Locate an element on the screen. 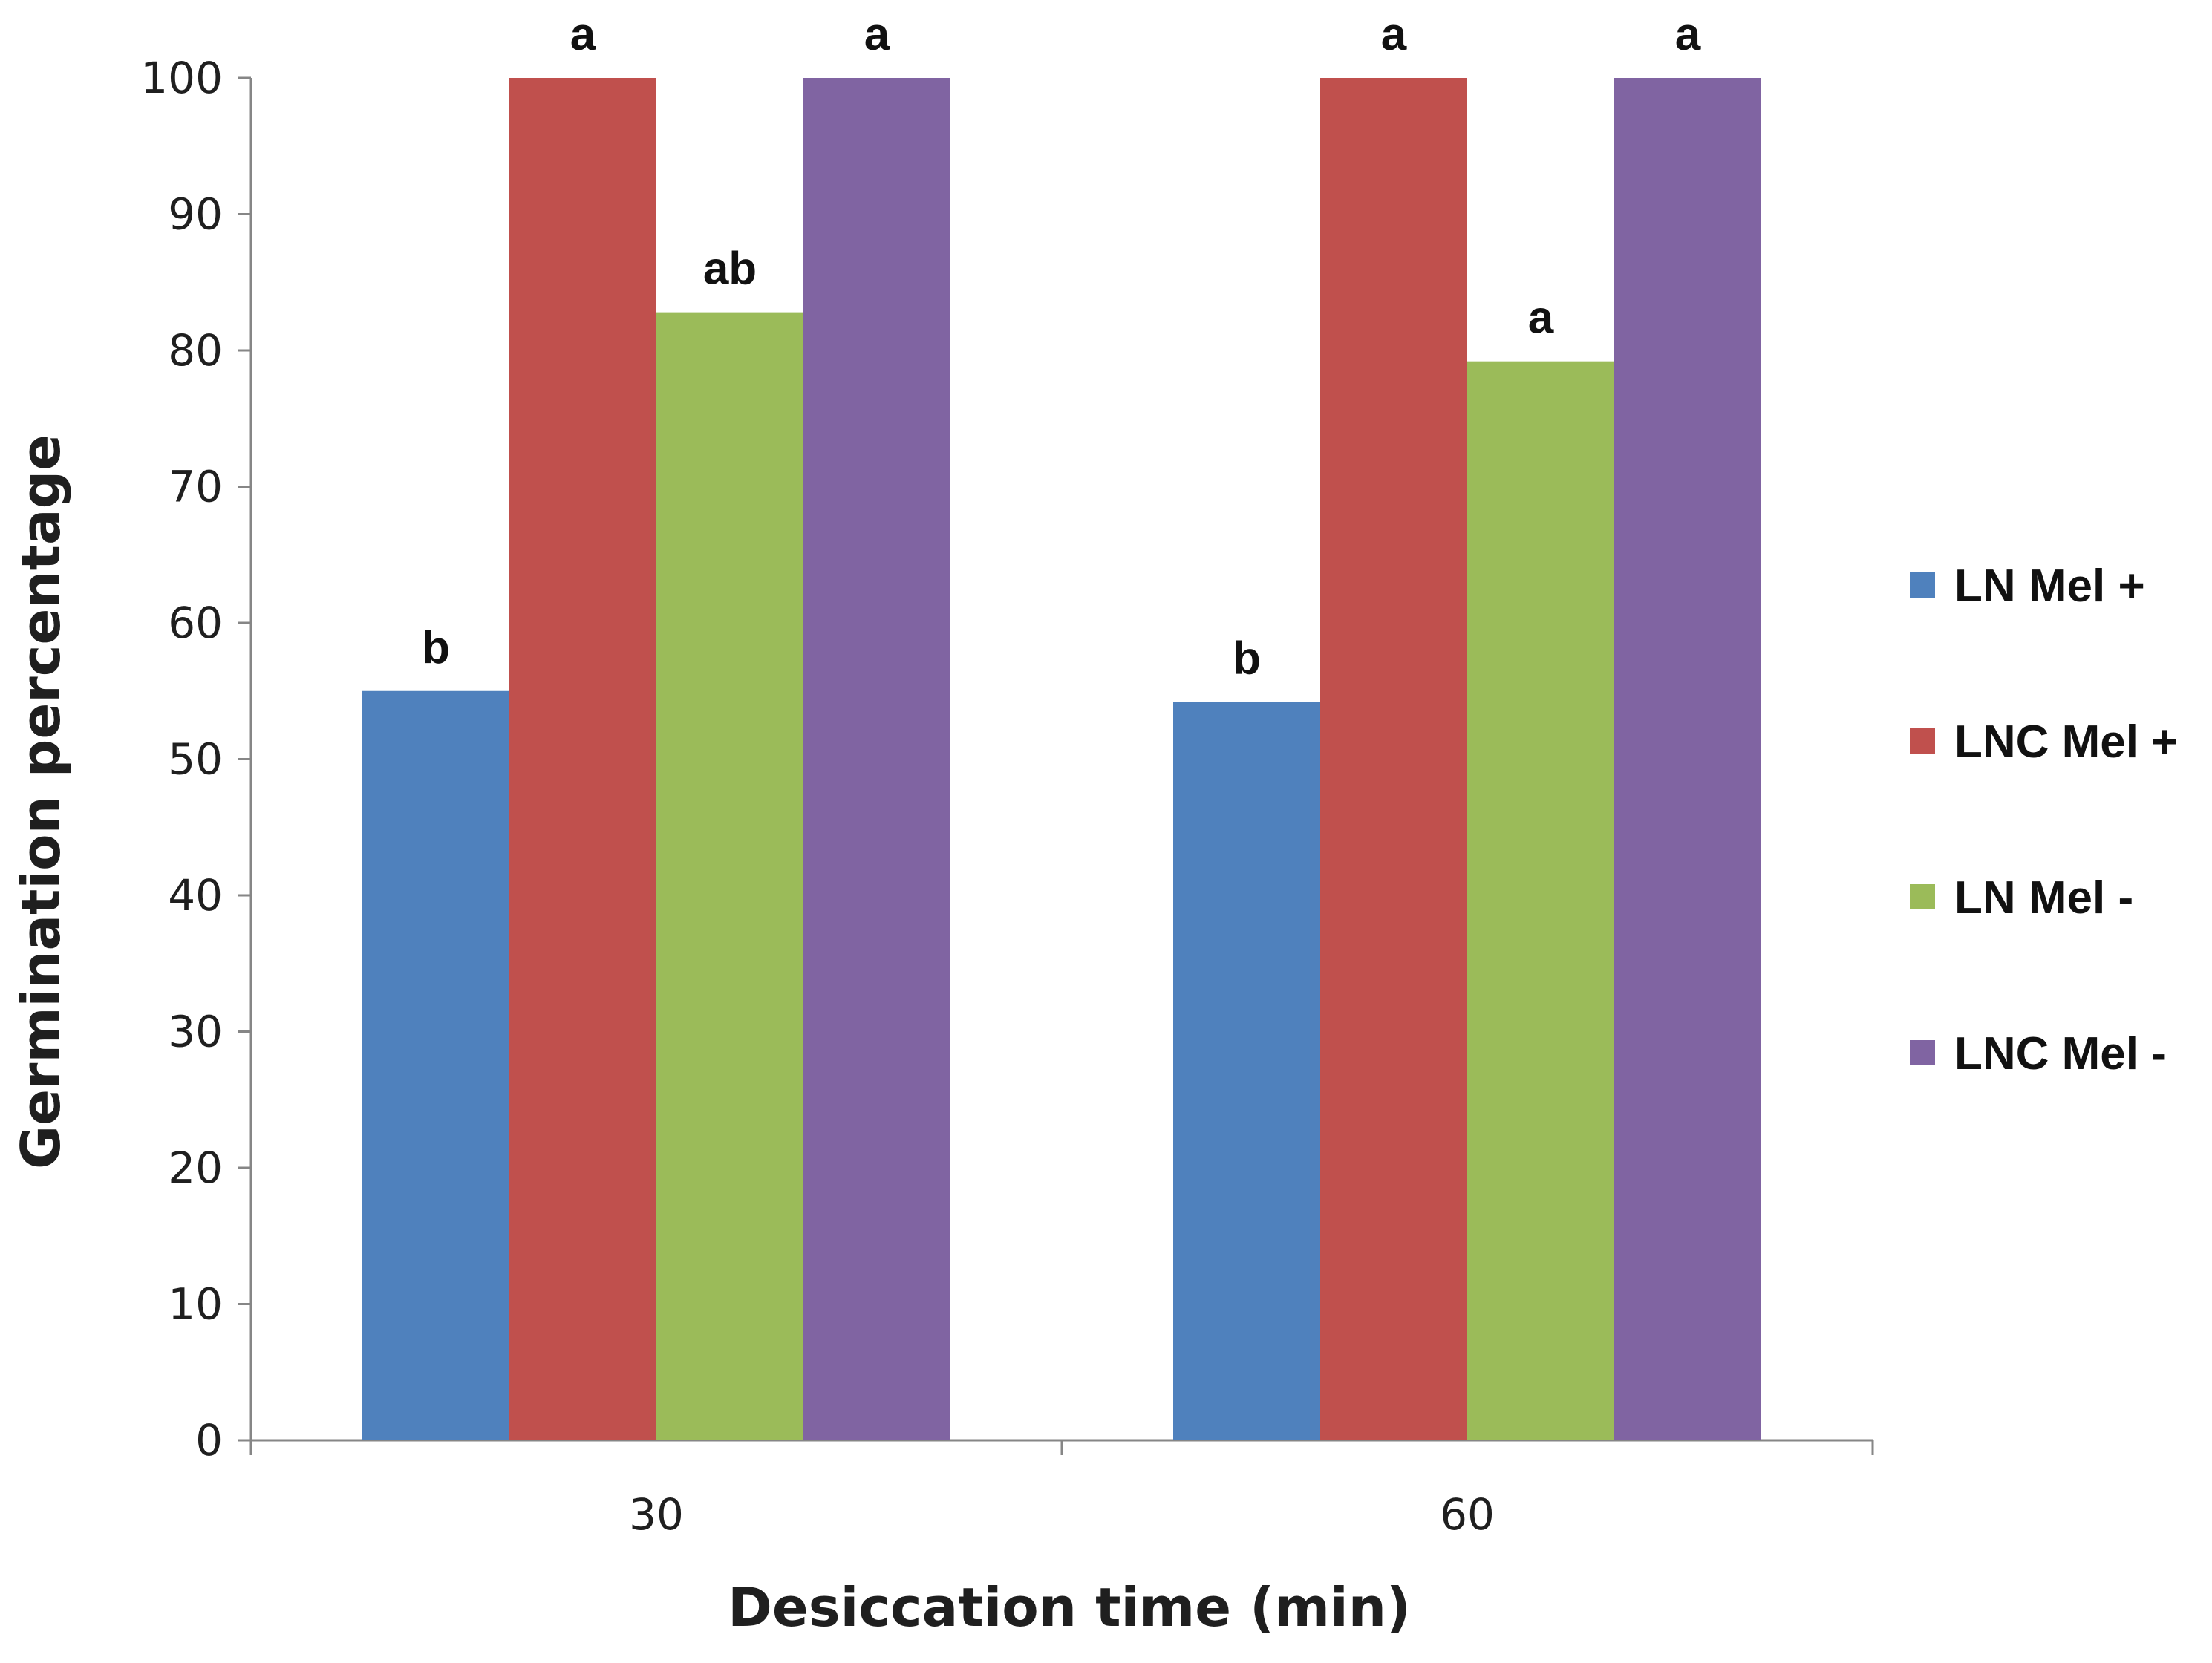 This screenshot has width=2212, height=1663. y-tick-label: 10 is located at coordinates (196, 1304).